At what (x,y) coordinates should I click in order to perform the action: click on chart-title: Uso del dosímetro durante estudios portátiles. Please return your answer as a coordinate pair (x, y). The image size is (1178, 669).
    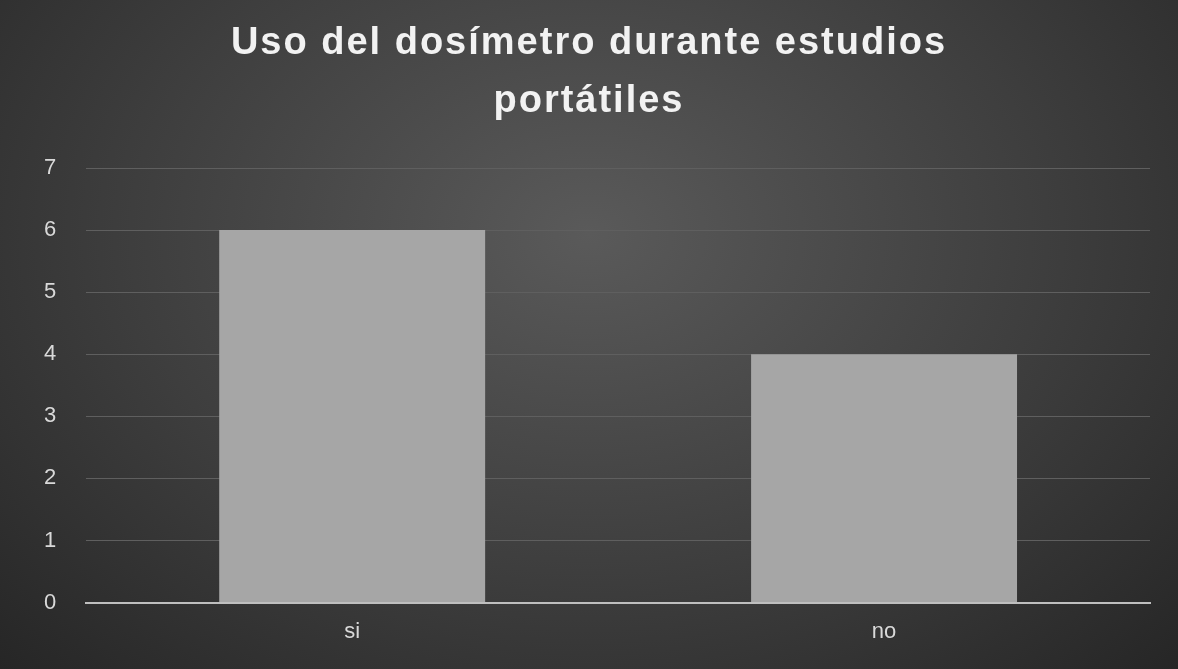
    Looking at the image, I should click on (589, 70).